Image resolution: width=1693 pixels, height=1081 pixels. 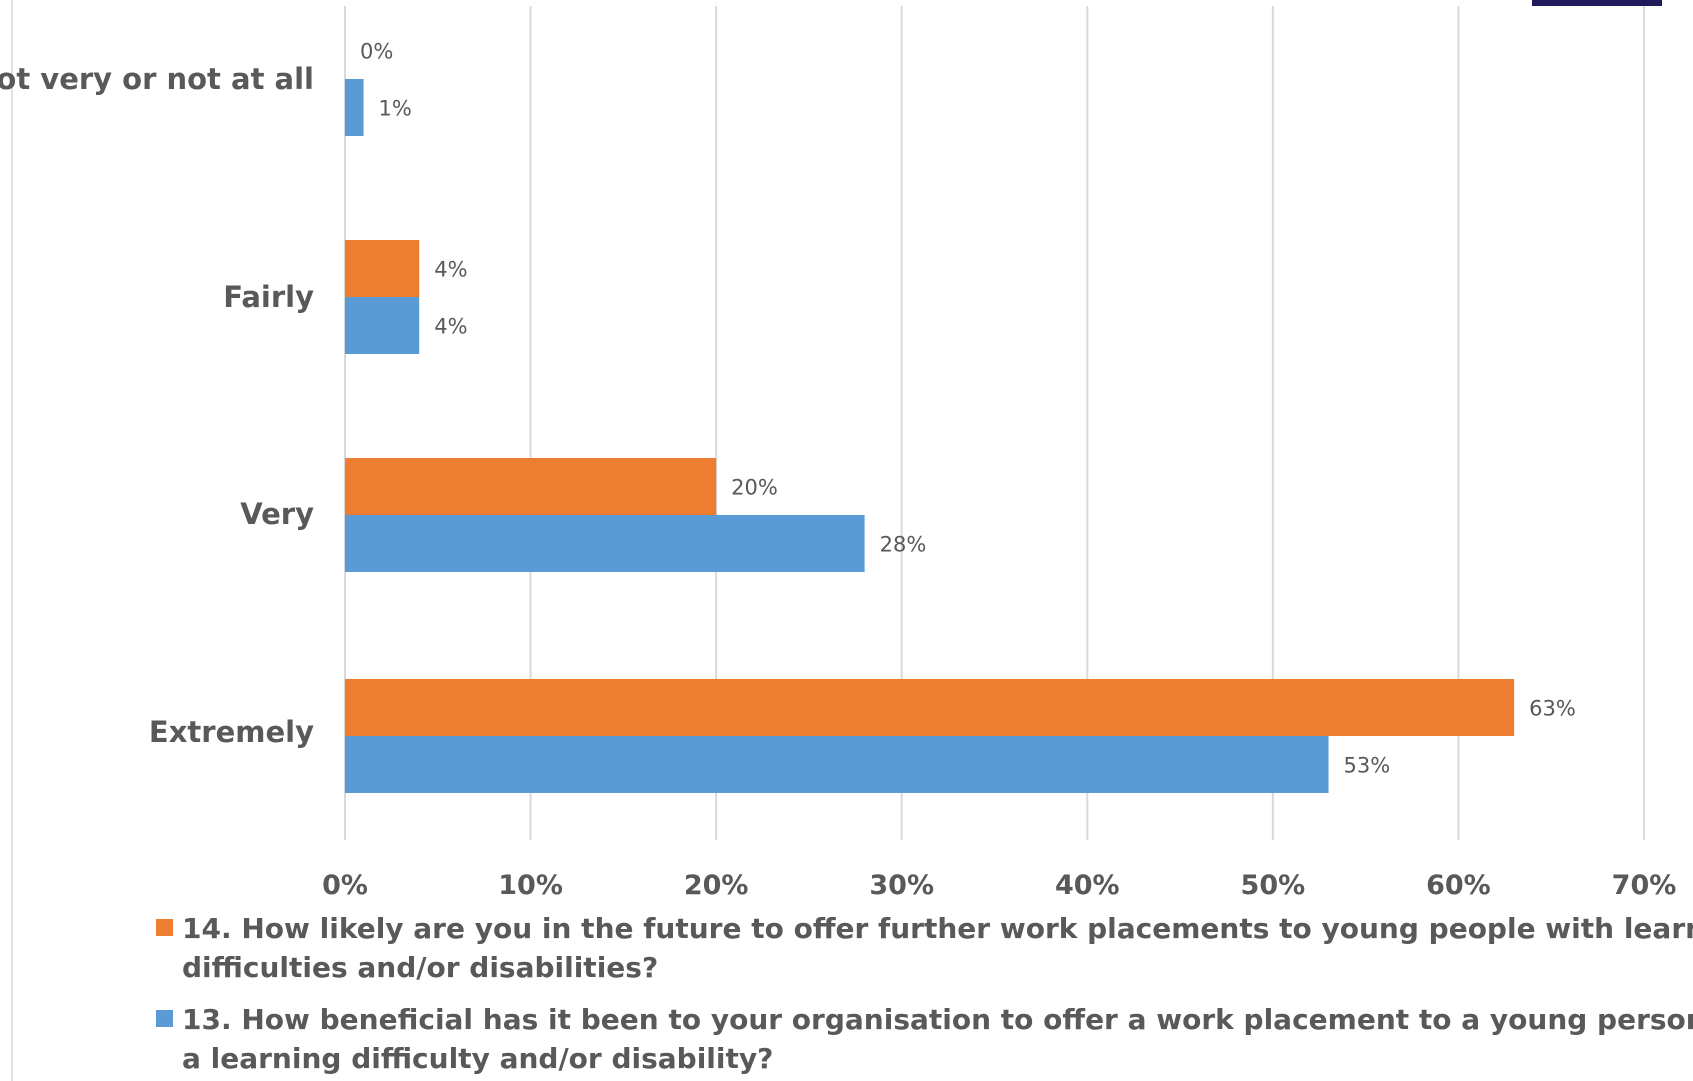 What do you see at coordinates (1644, 885) in the screenshot?
I see `x-tick-label: 70%` at bounding box center [1644, 885].